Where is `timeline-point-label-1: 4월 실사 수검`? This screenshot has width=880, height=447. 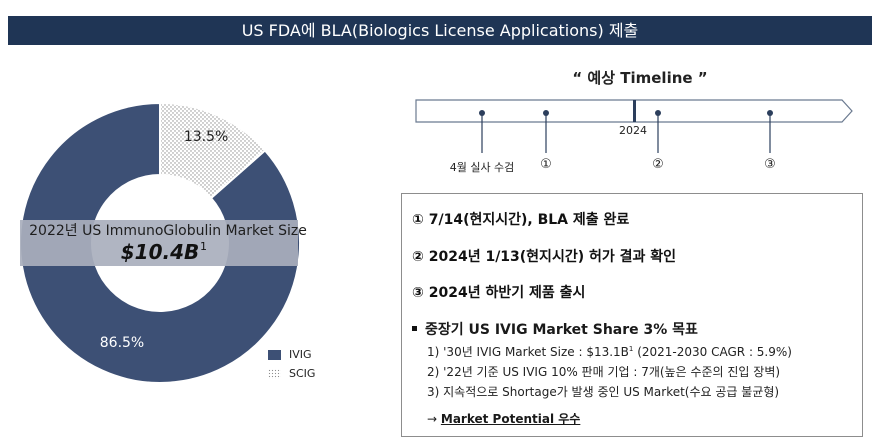 timeline-point-label-1: 4월 실사 수검 is located at coordinates (482, 167).